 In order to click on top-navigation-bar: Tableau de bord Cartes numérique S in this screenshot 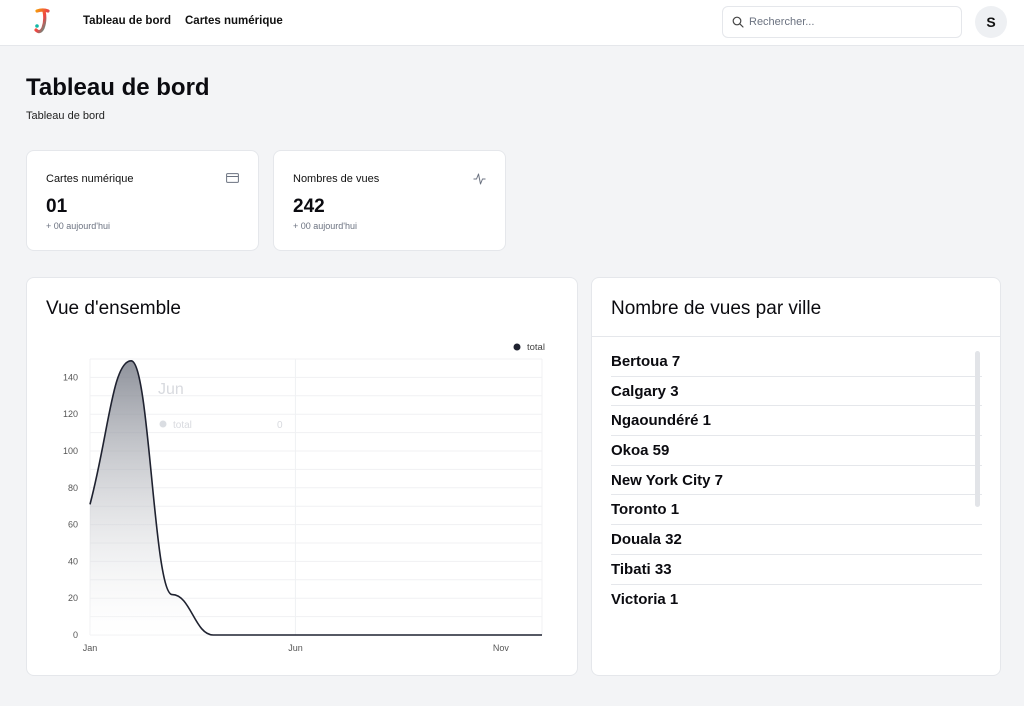, I will do `click(512, 23)`.